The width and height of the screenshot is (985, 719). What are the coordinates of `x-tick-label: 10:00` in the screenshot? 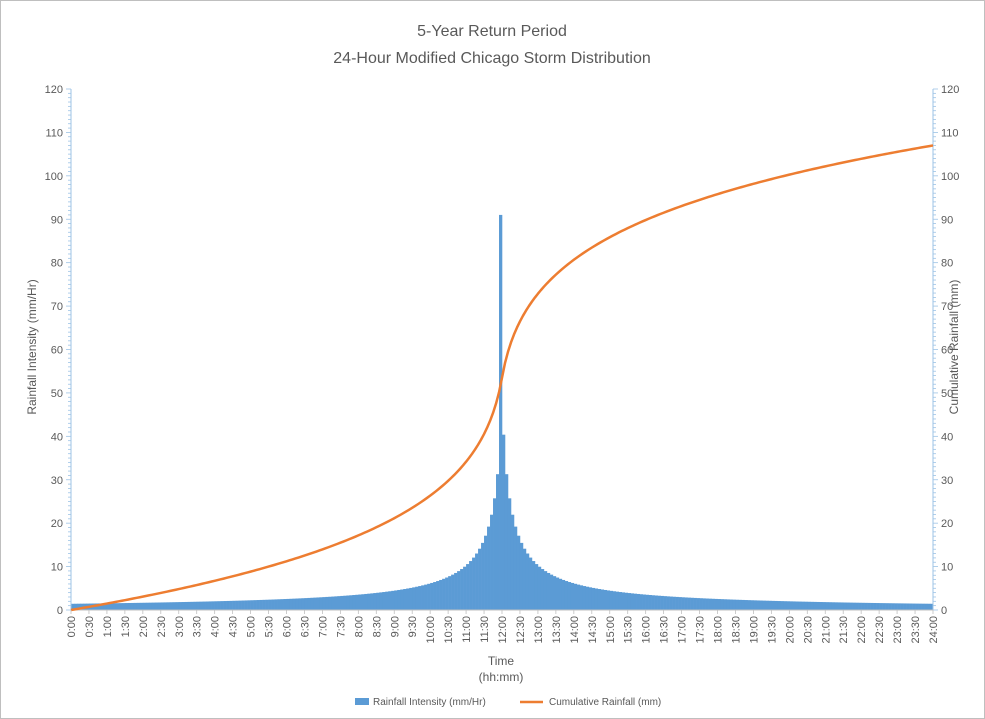 It's located at (431, 630).